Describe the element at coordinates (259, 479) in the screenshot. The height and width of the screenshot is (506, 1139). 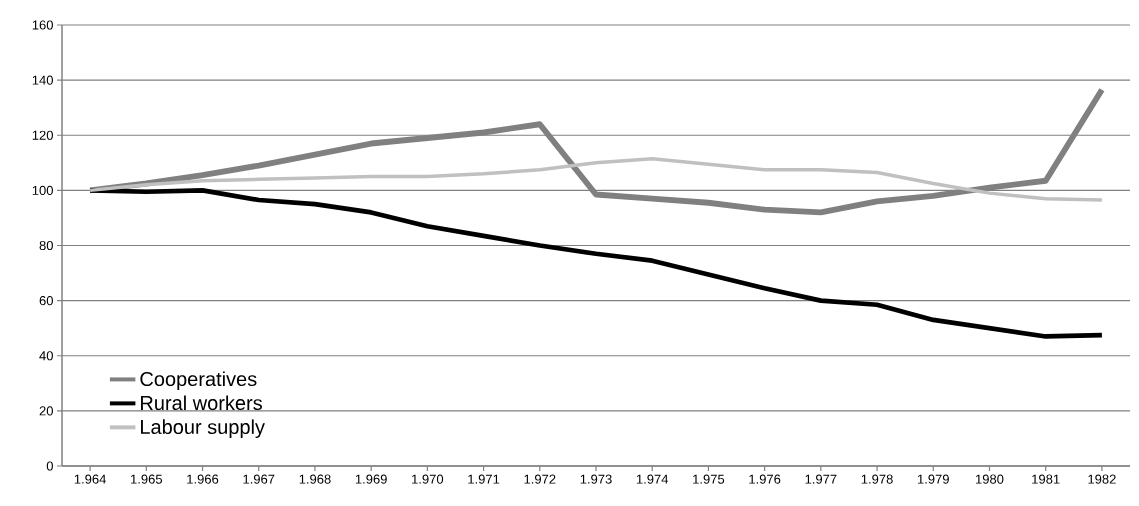
I see `x-tick-label: 1.967` at that location.